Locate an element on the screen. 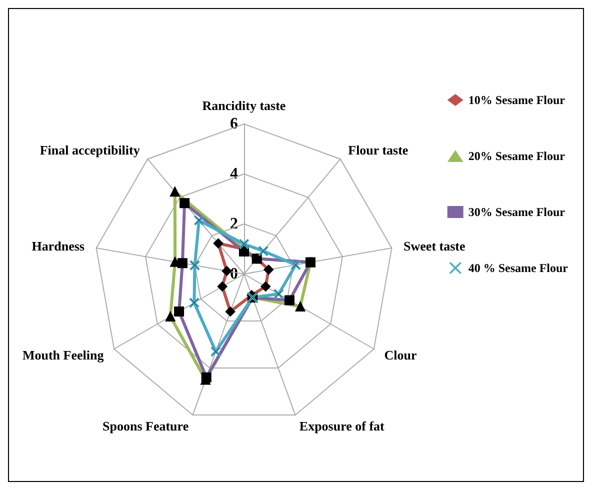 Image resolution: width=592 pixels, height=490 pixels. spoke-label: Flour taste is located at coordinates (378, 150).